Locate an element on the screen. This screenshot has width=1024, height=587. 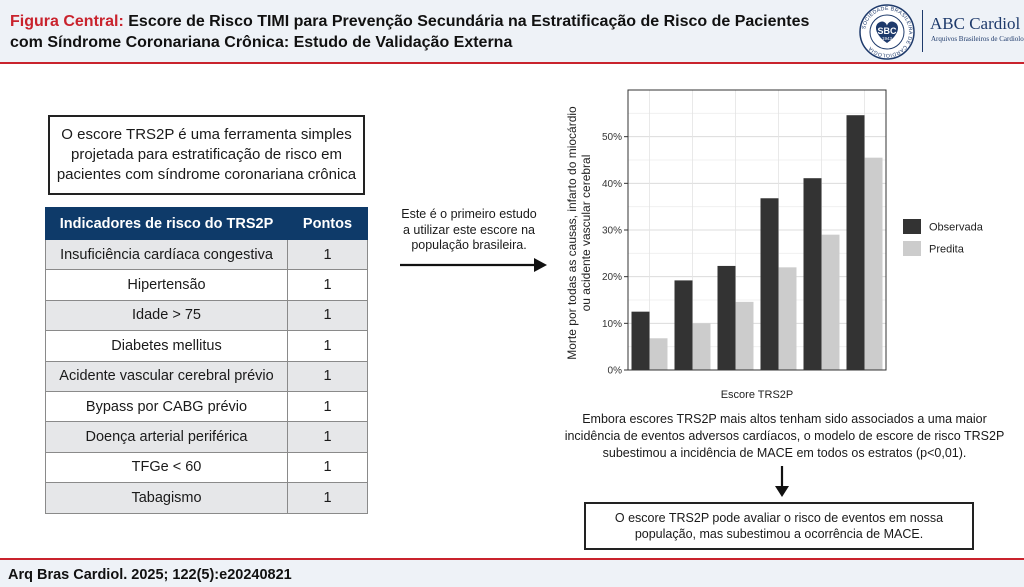
x-axis-label: Escore TRS2P is located at coordinates (757, 395).